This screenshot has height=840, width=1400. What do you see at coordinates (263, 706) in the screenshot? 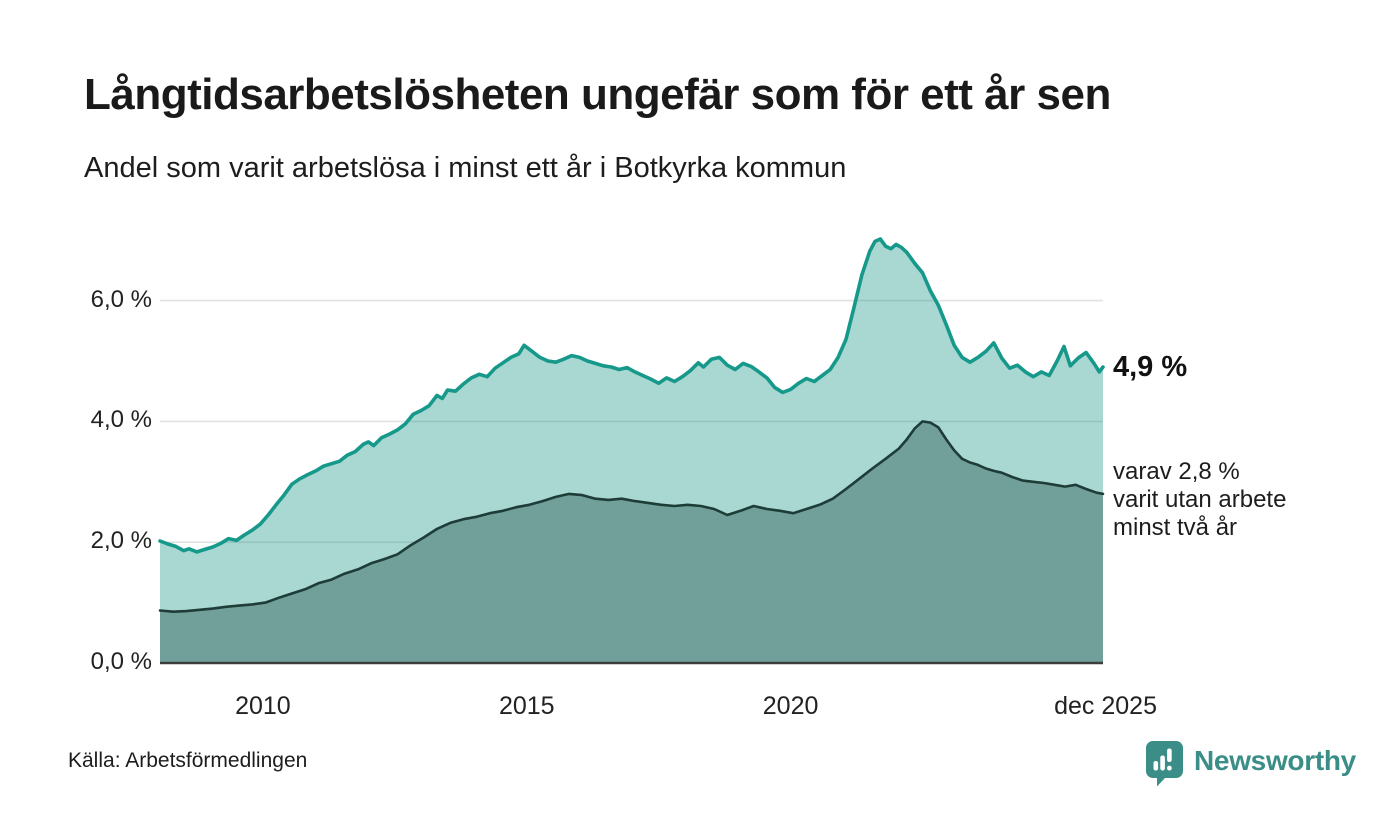
I see `x-tick-label-2010: 2010` at bounding box center [263, 706].